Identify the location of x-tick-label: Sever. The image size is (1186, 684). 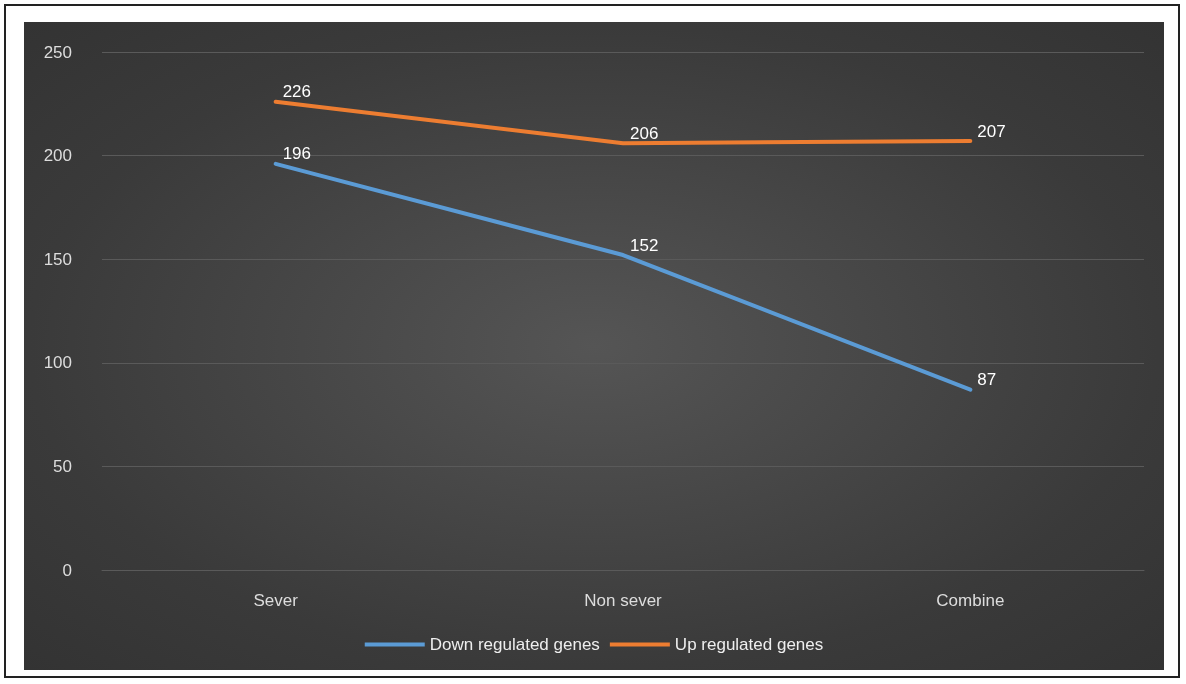
(276, 600).